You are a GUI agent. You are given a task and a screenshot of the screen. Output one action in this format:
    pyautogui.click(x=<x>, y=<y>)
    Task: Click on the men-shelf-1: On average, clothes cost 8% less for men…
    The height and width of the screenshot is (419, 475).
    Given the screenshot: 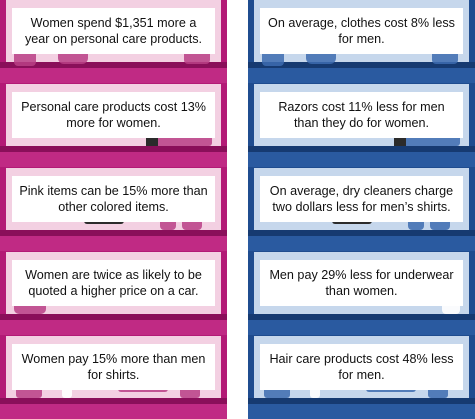 What is the action you would take?
    pyautogui.click(x=361, y=41)
    